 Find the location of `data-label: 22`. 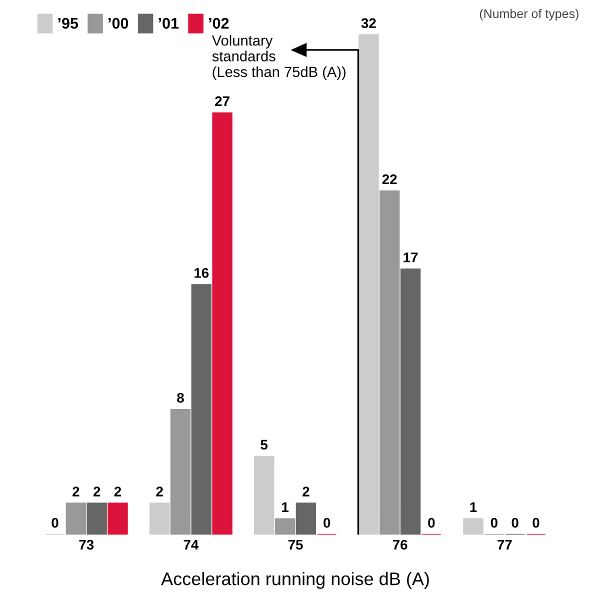

data-label: 22 is located at coordinates (389, 179).